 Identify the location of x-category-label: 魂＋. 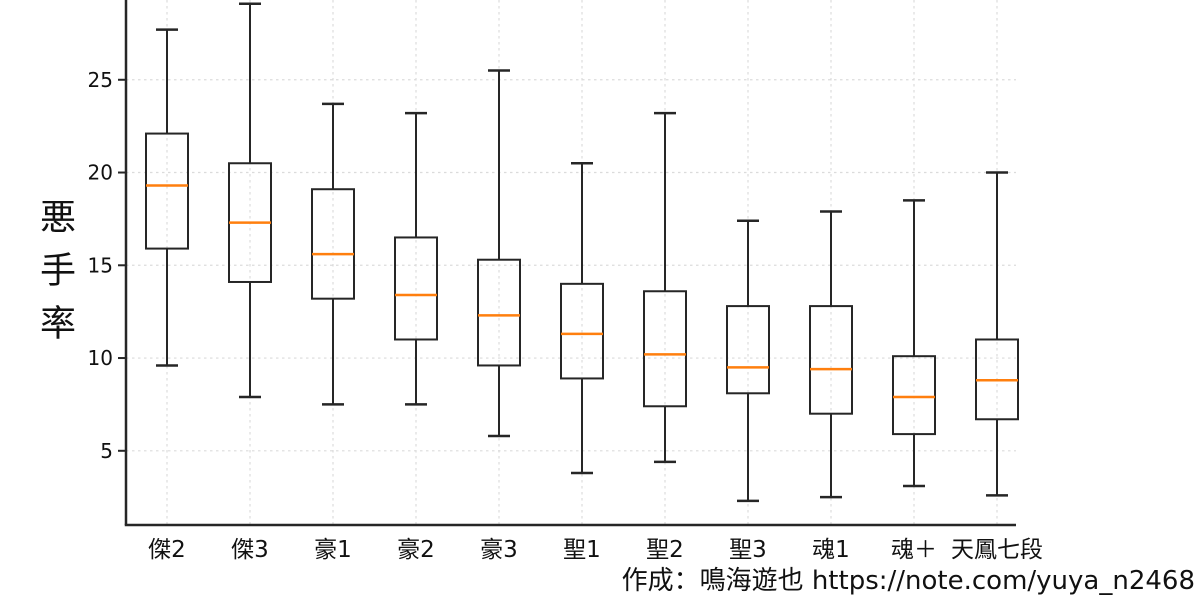
(914, 550).